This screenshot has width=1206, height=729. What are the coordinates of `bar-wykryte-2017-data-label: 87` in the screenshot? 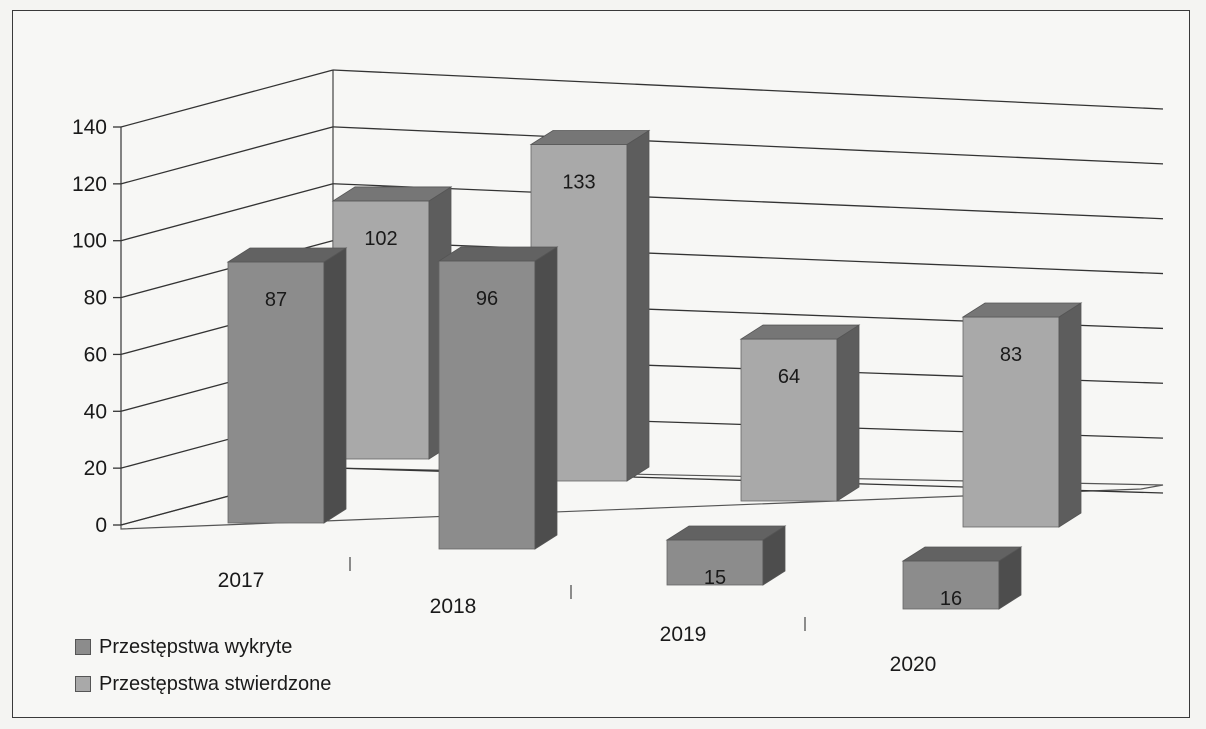 It's located at (276, 300).